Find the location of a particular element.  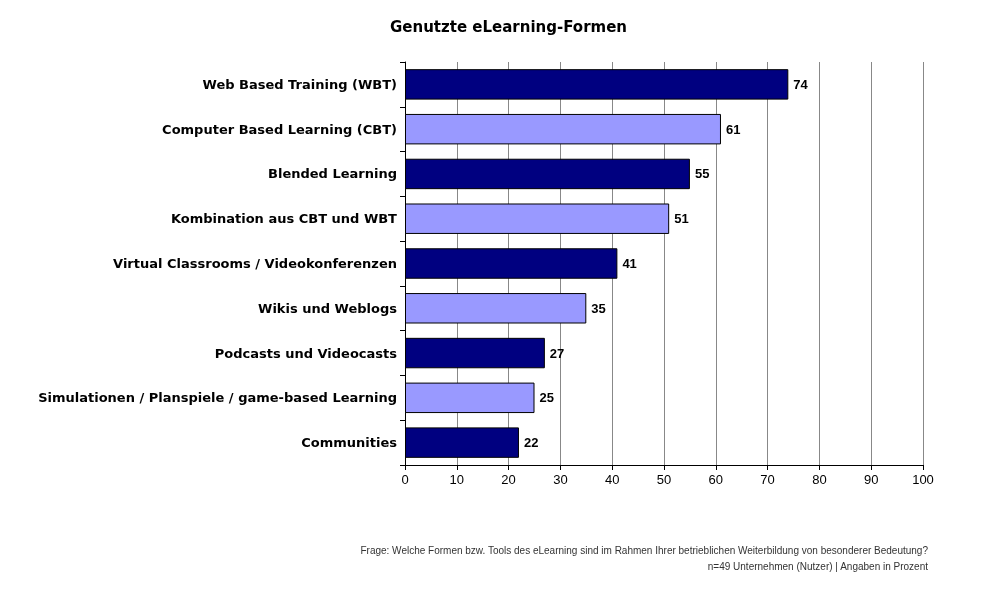

y-tick-label: Wikis und Weblogs is located at coordinates (328, 308).